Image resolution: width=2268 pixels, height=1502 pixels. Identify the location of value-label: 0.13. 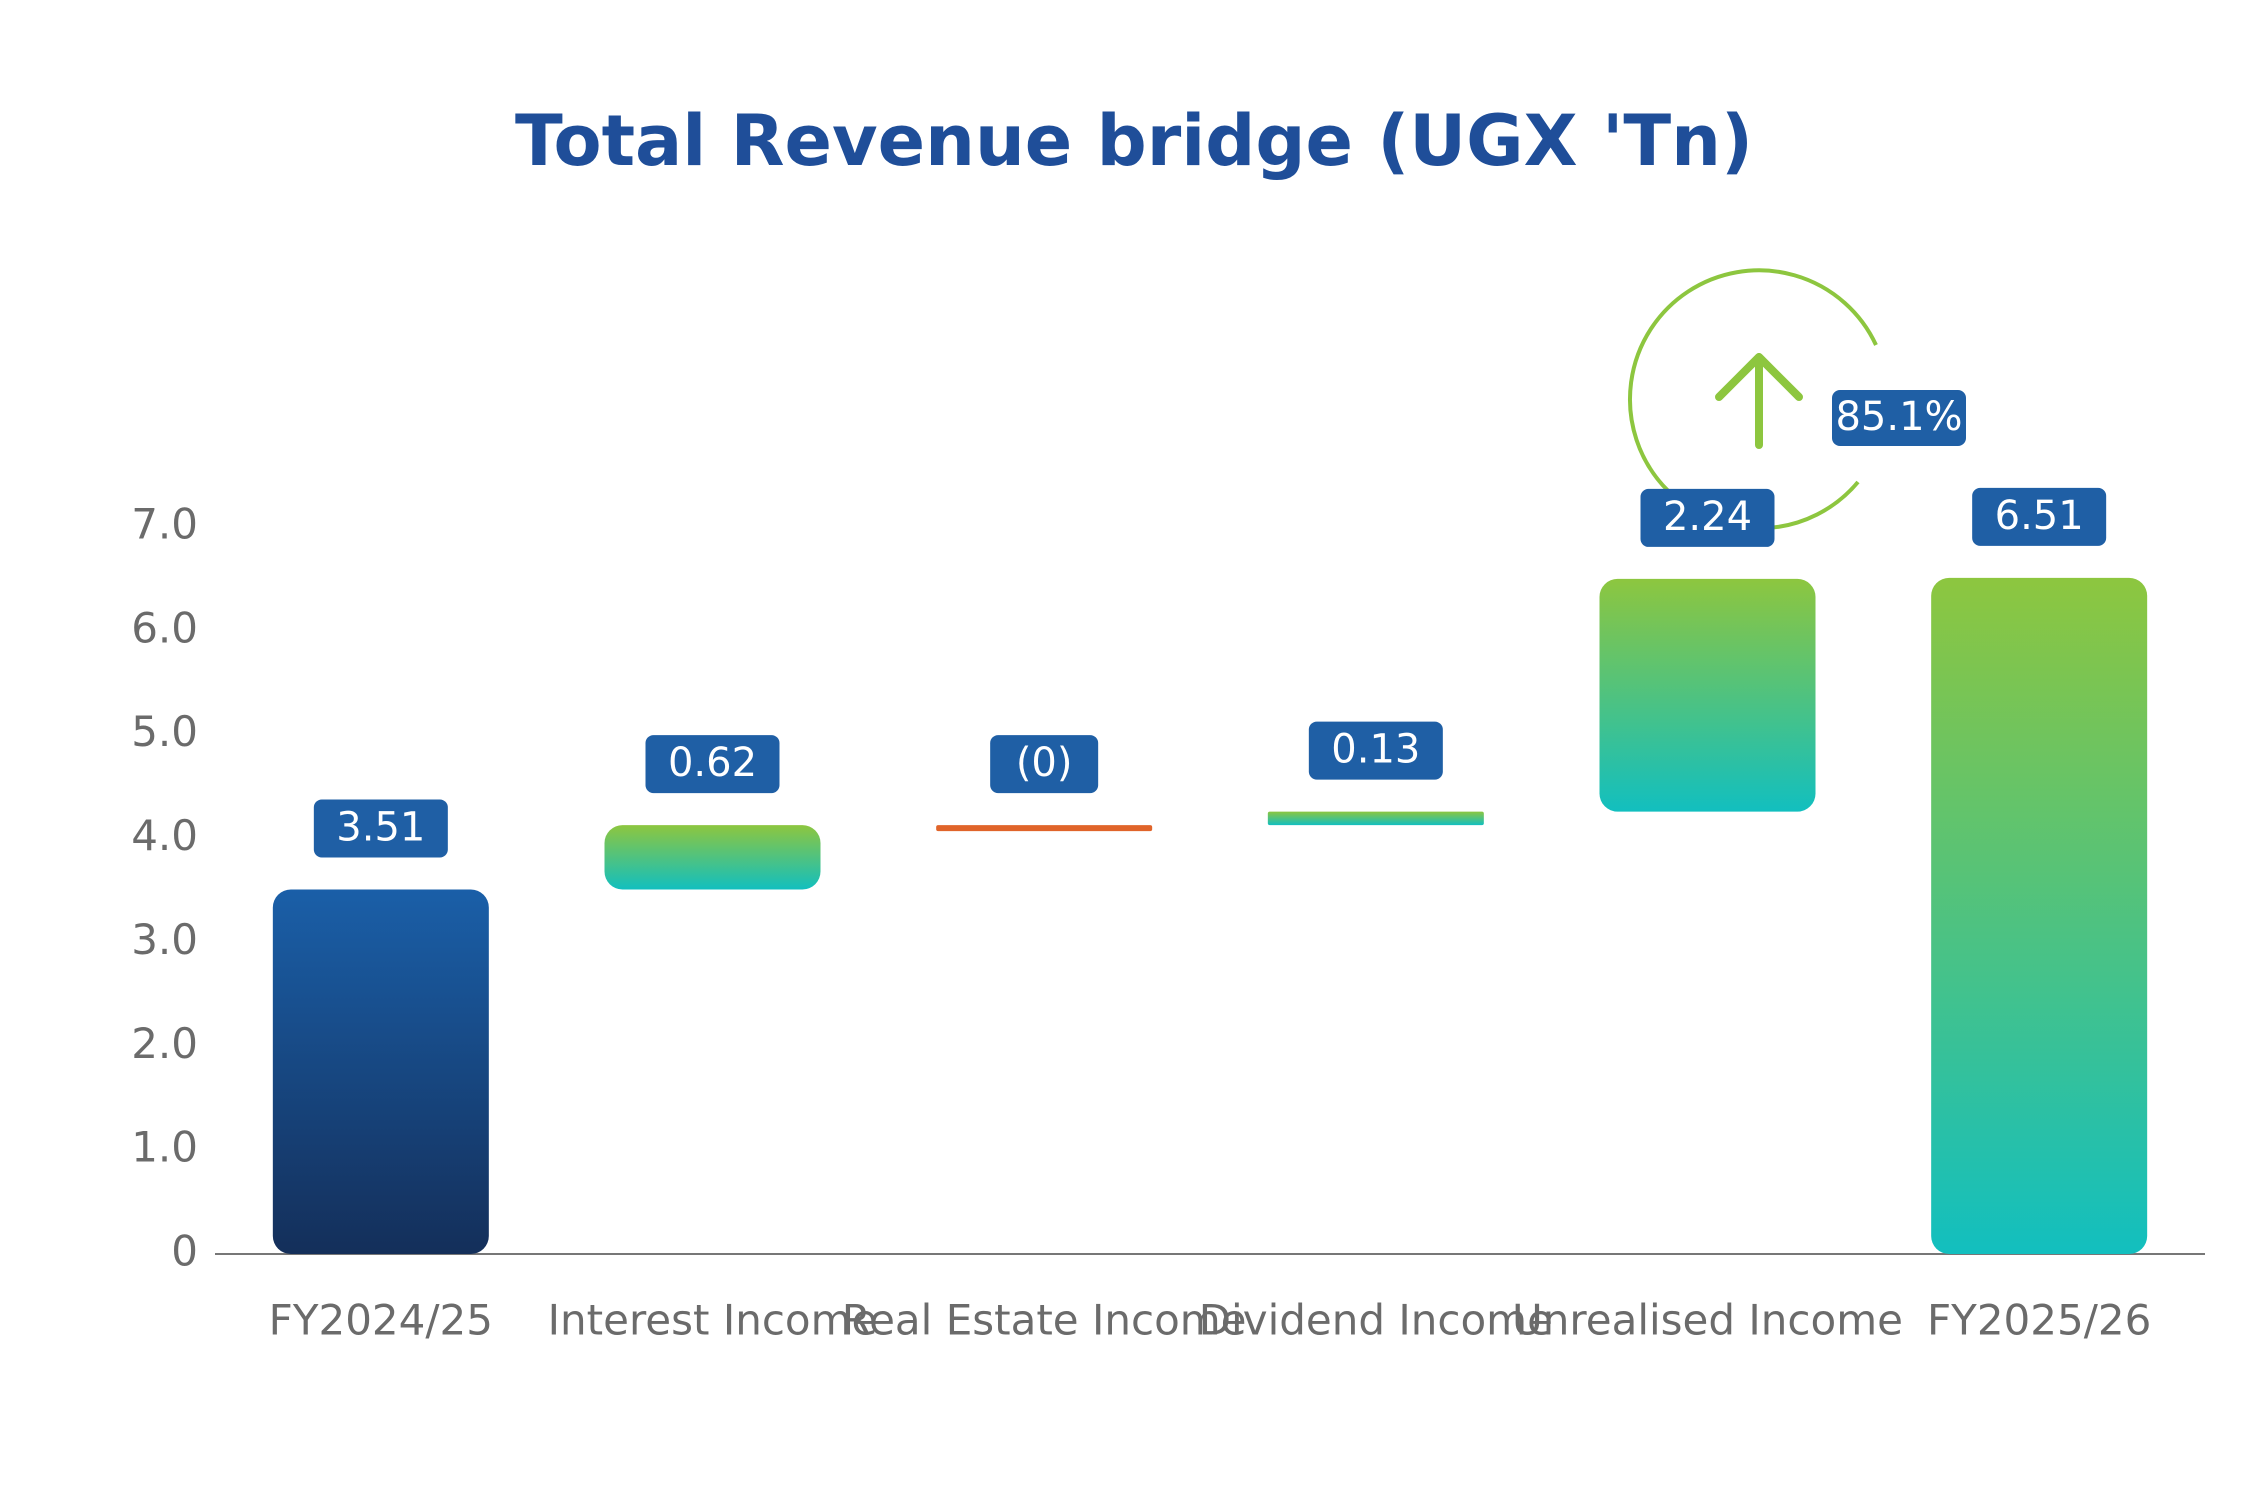
(1375, 750).